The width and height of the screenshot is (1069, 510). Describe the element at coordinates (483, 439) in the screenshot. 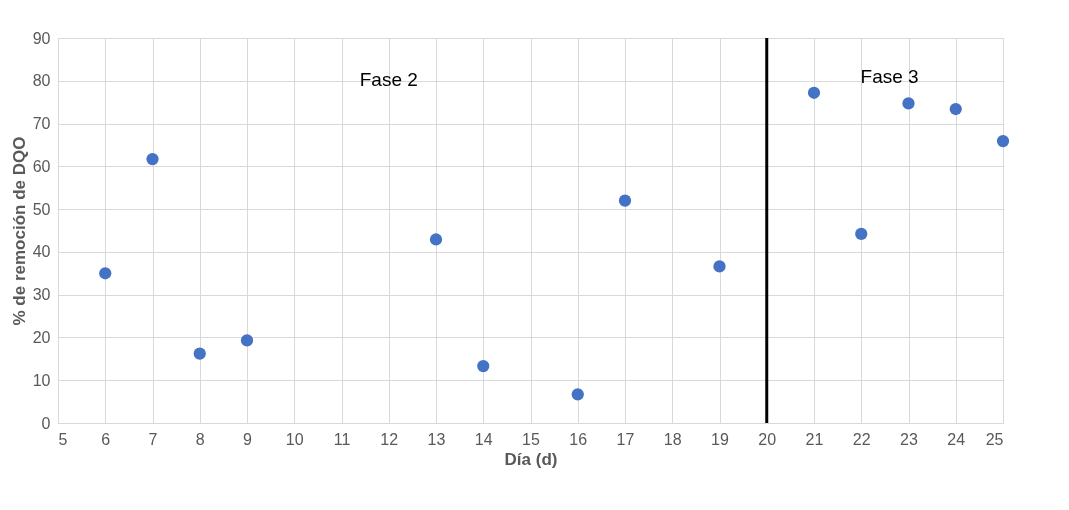

I see `x-tick-label: 14` at that location.